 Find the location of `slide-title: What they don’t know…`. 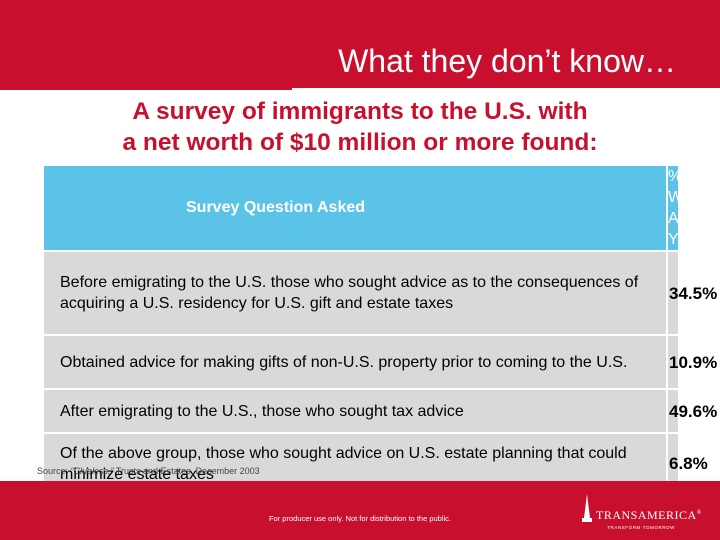

slide-title: What they don’t know… is located at coordinates (507, 61).